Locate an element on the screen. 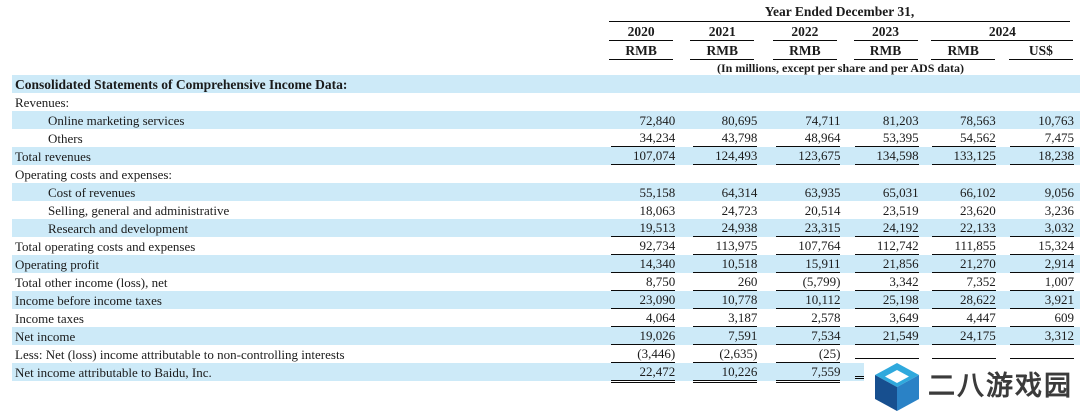 The image size is (1080, 413). row-label: Cost of revenues is located at coordinates (307, 192).